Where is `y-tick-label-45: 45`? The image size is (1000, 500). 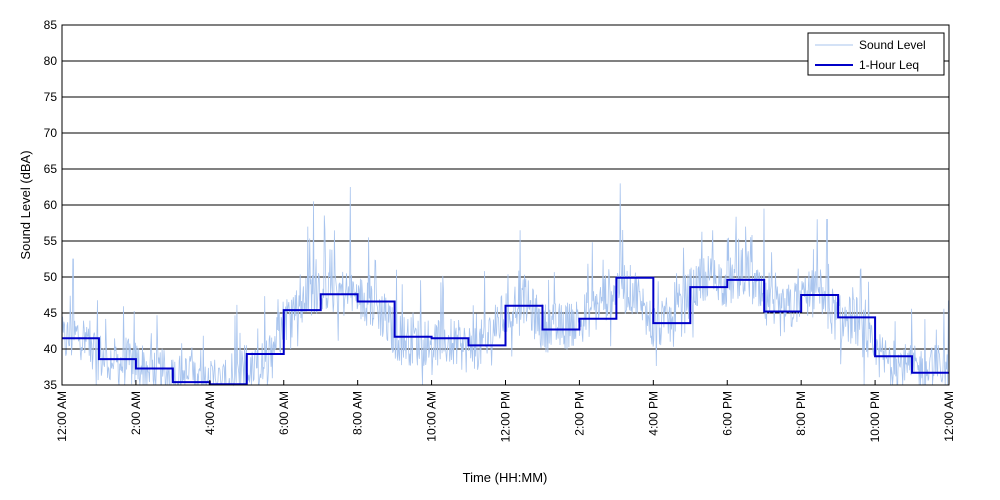 y-tick-label-45: 45 is located at coordinates (51, 313).